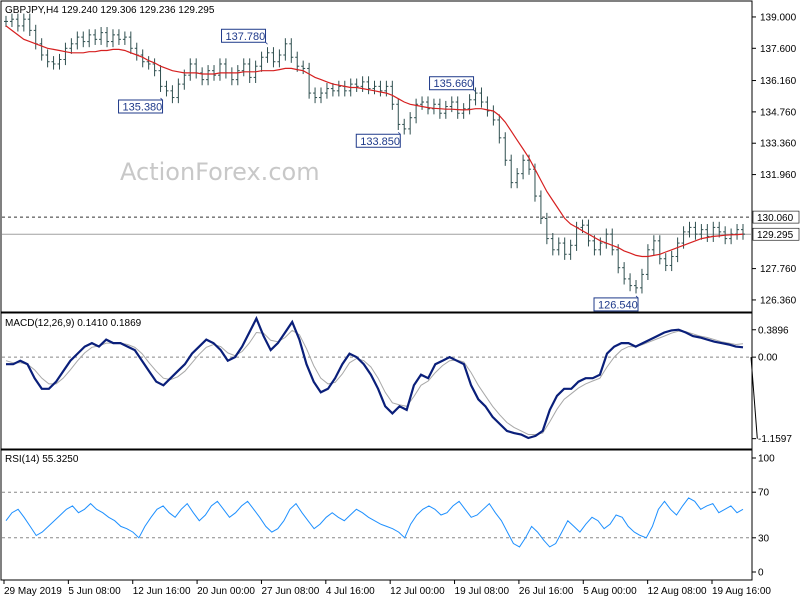 This screenshot has height=600, width=800. Describe the element at coordinates (778, 81) in the screenshot. I see `price-y-tick-label: 136.160` at that location.